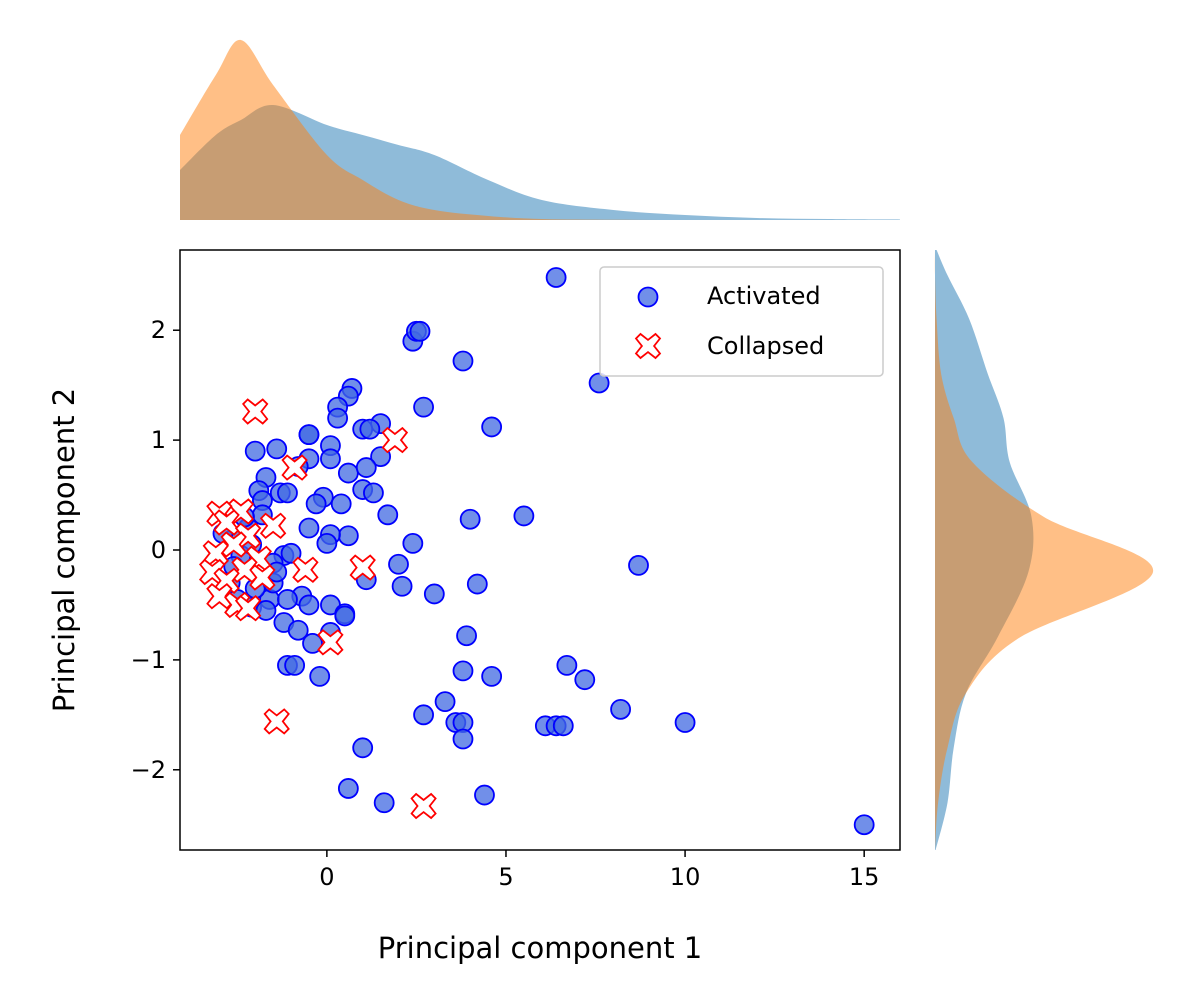 This screenshot has height=1000, width=1200. I want to click on legend-label-collapsed: Collapsed, so click(765, 346).